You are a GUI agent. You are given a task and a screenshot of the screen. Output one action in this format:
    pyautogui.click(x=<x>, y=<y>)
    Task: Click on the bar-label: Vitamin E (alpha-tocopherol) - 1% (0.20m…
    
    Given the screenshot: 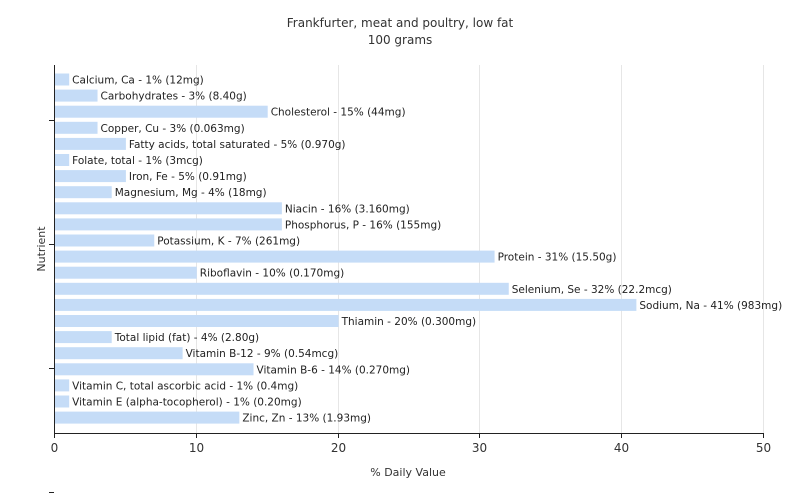 What is the action you would take?
    pyautogui.click(x=187, y=403)
    